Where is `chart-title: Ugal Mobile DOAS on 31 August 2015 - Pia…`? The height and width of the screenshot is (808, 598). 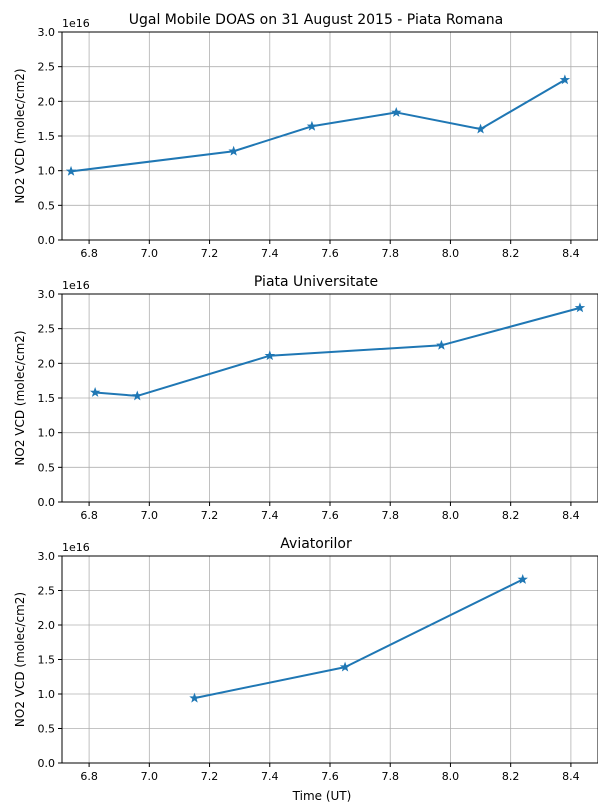
chart-title: Ugal Mobile DOAS on 31 August 2015 - Pia… is located at coordinates (316, 20).